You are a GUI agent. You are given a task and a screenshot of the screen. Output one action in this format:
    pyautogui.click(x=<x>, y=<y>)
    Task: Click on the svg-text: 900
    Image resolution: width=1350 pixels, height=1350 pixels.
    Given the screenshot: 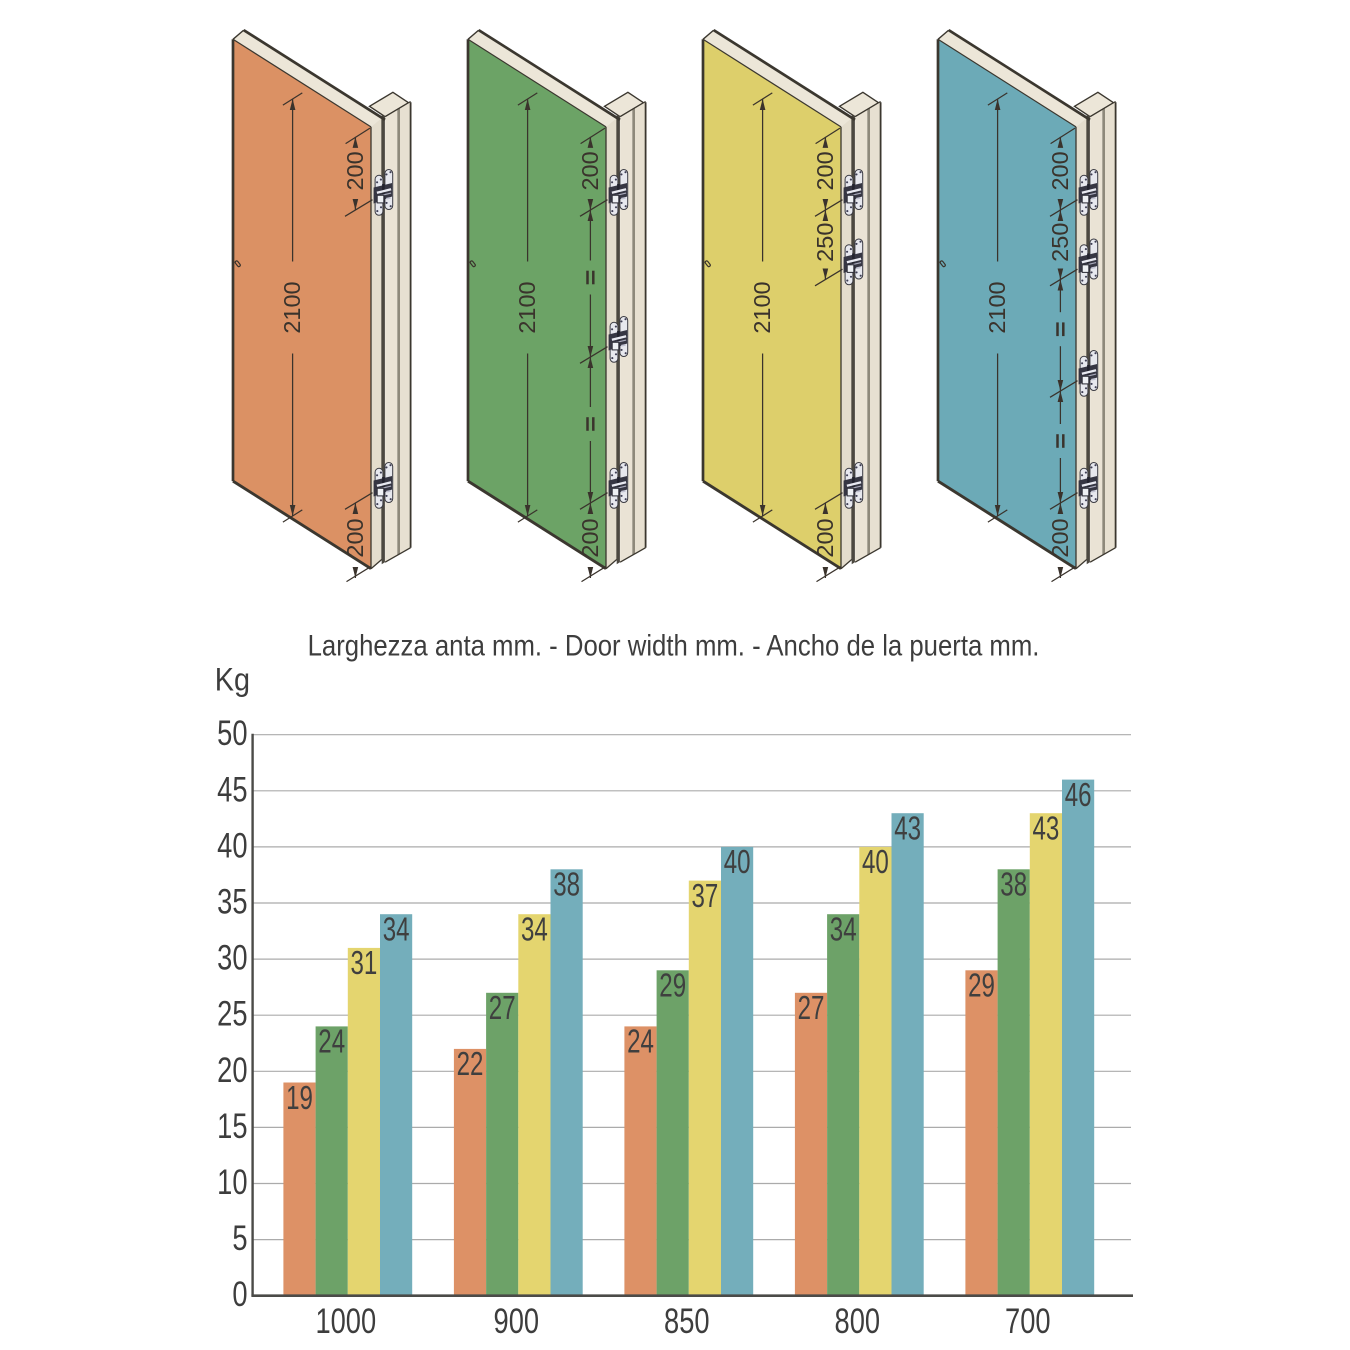 What is the action you would take?
    pyautogui.click(x=517, y=1321)
    